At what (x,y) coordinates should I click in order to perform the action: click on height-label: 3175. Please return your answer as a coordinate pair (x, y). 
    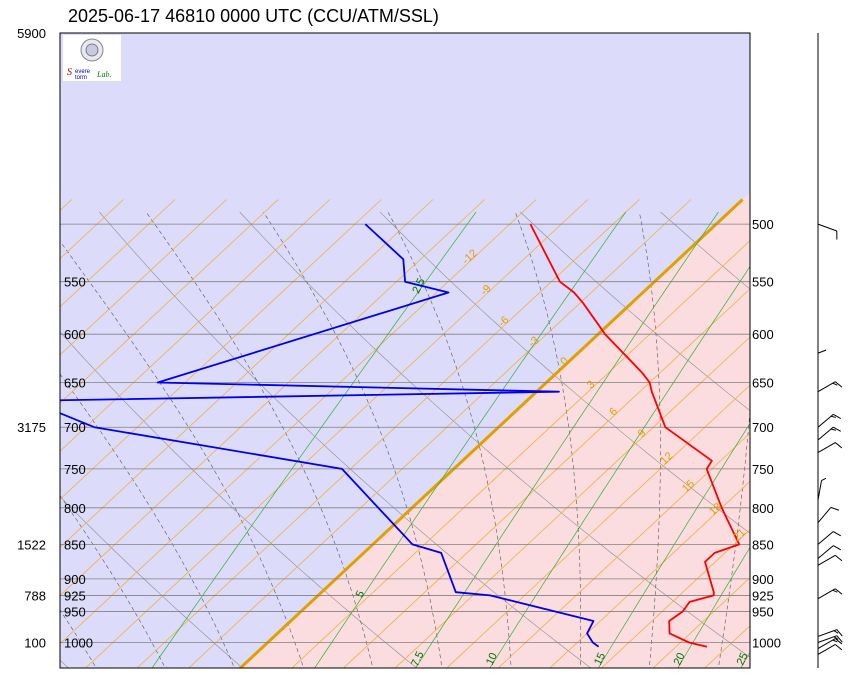
    Looking at the image, I should click on (31, 427).